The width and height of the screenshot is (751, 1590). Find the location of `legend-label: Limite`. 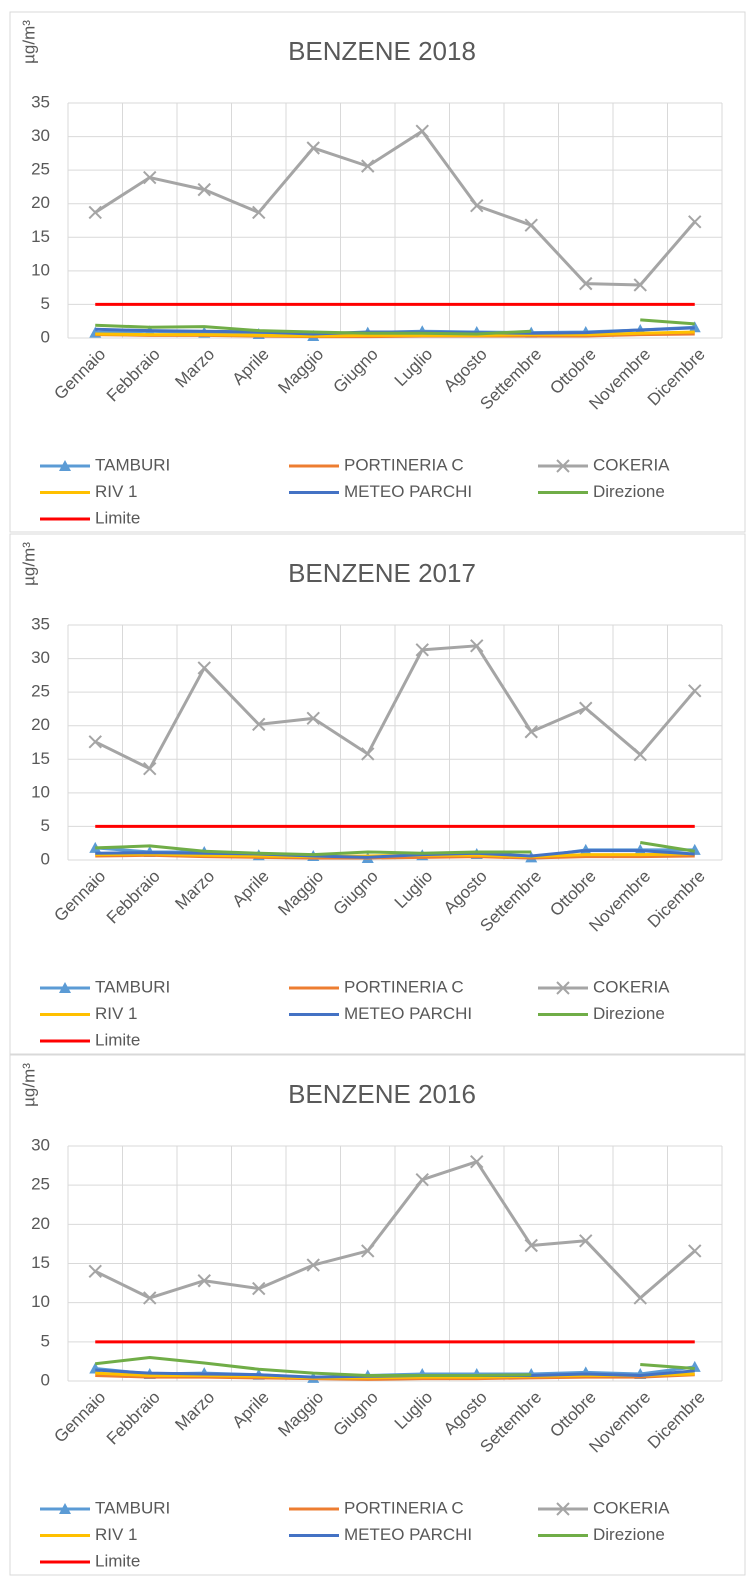

legend-label: Limite is located at coordinates (117, 517).